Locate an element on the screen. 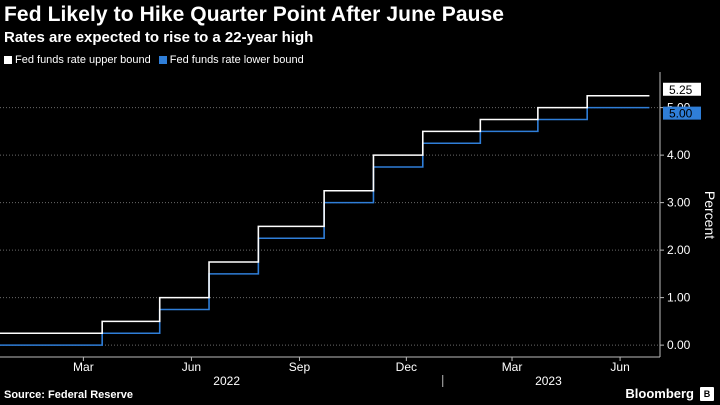 The image size is (720, 405). legend-label-lower: Fed funds rate lower bound is located at coordinates (236, 60).